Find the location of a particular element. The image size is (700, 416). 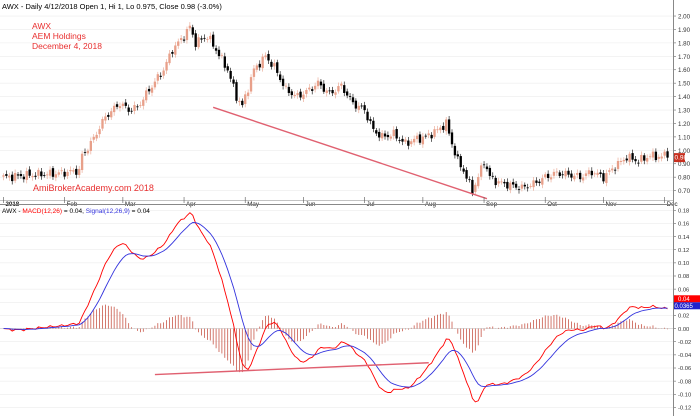

signal-header-value: = 0.04 is located at coordinates (141, 211).